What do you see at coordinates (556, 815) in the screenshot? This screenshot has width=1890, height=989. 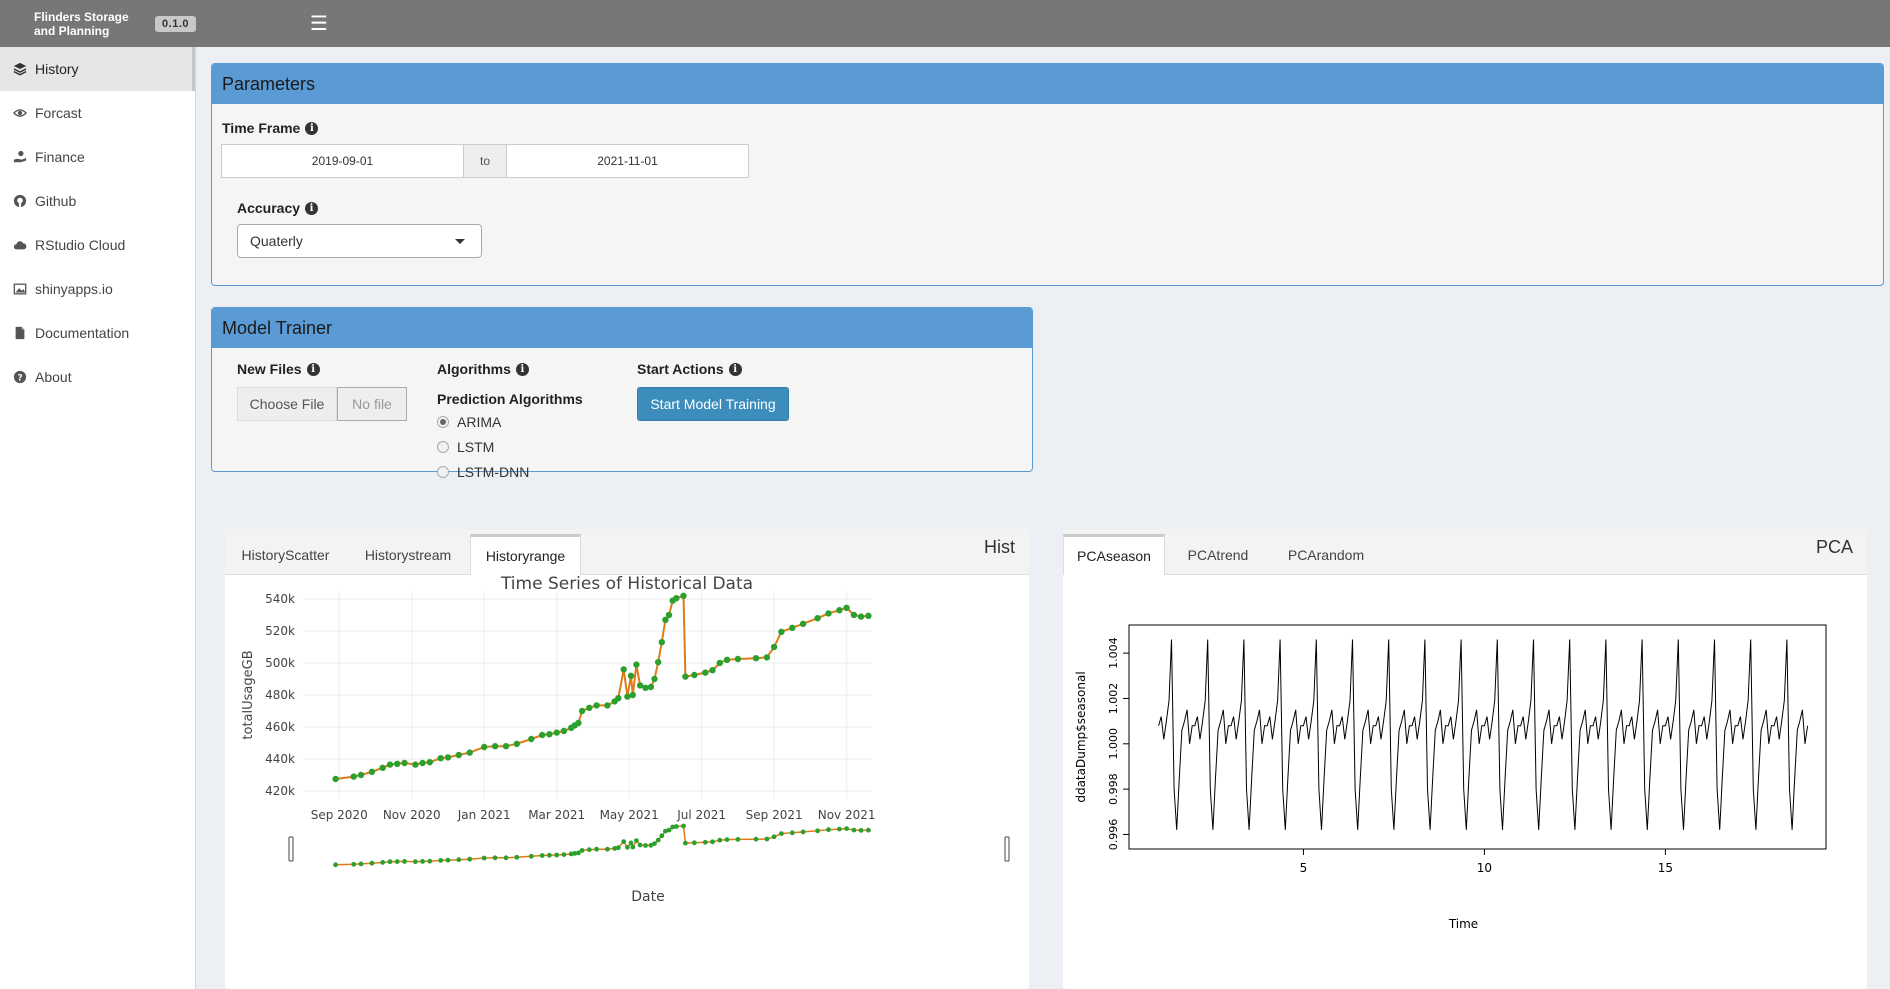 I see `x-tick-label: Mar 2021` at bounding box center [556, 815].